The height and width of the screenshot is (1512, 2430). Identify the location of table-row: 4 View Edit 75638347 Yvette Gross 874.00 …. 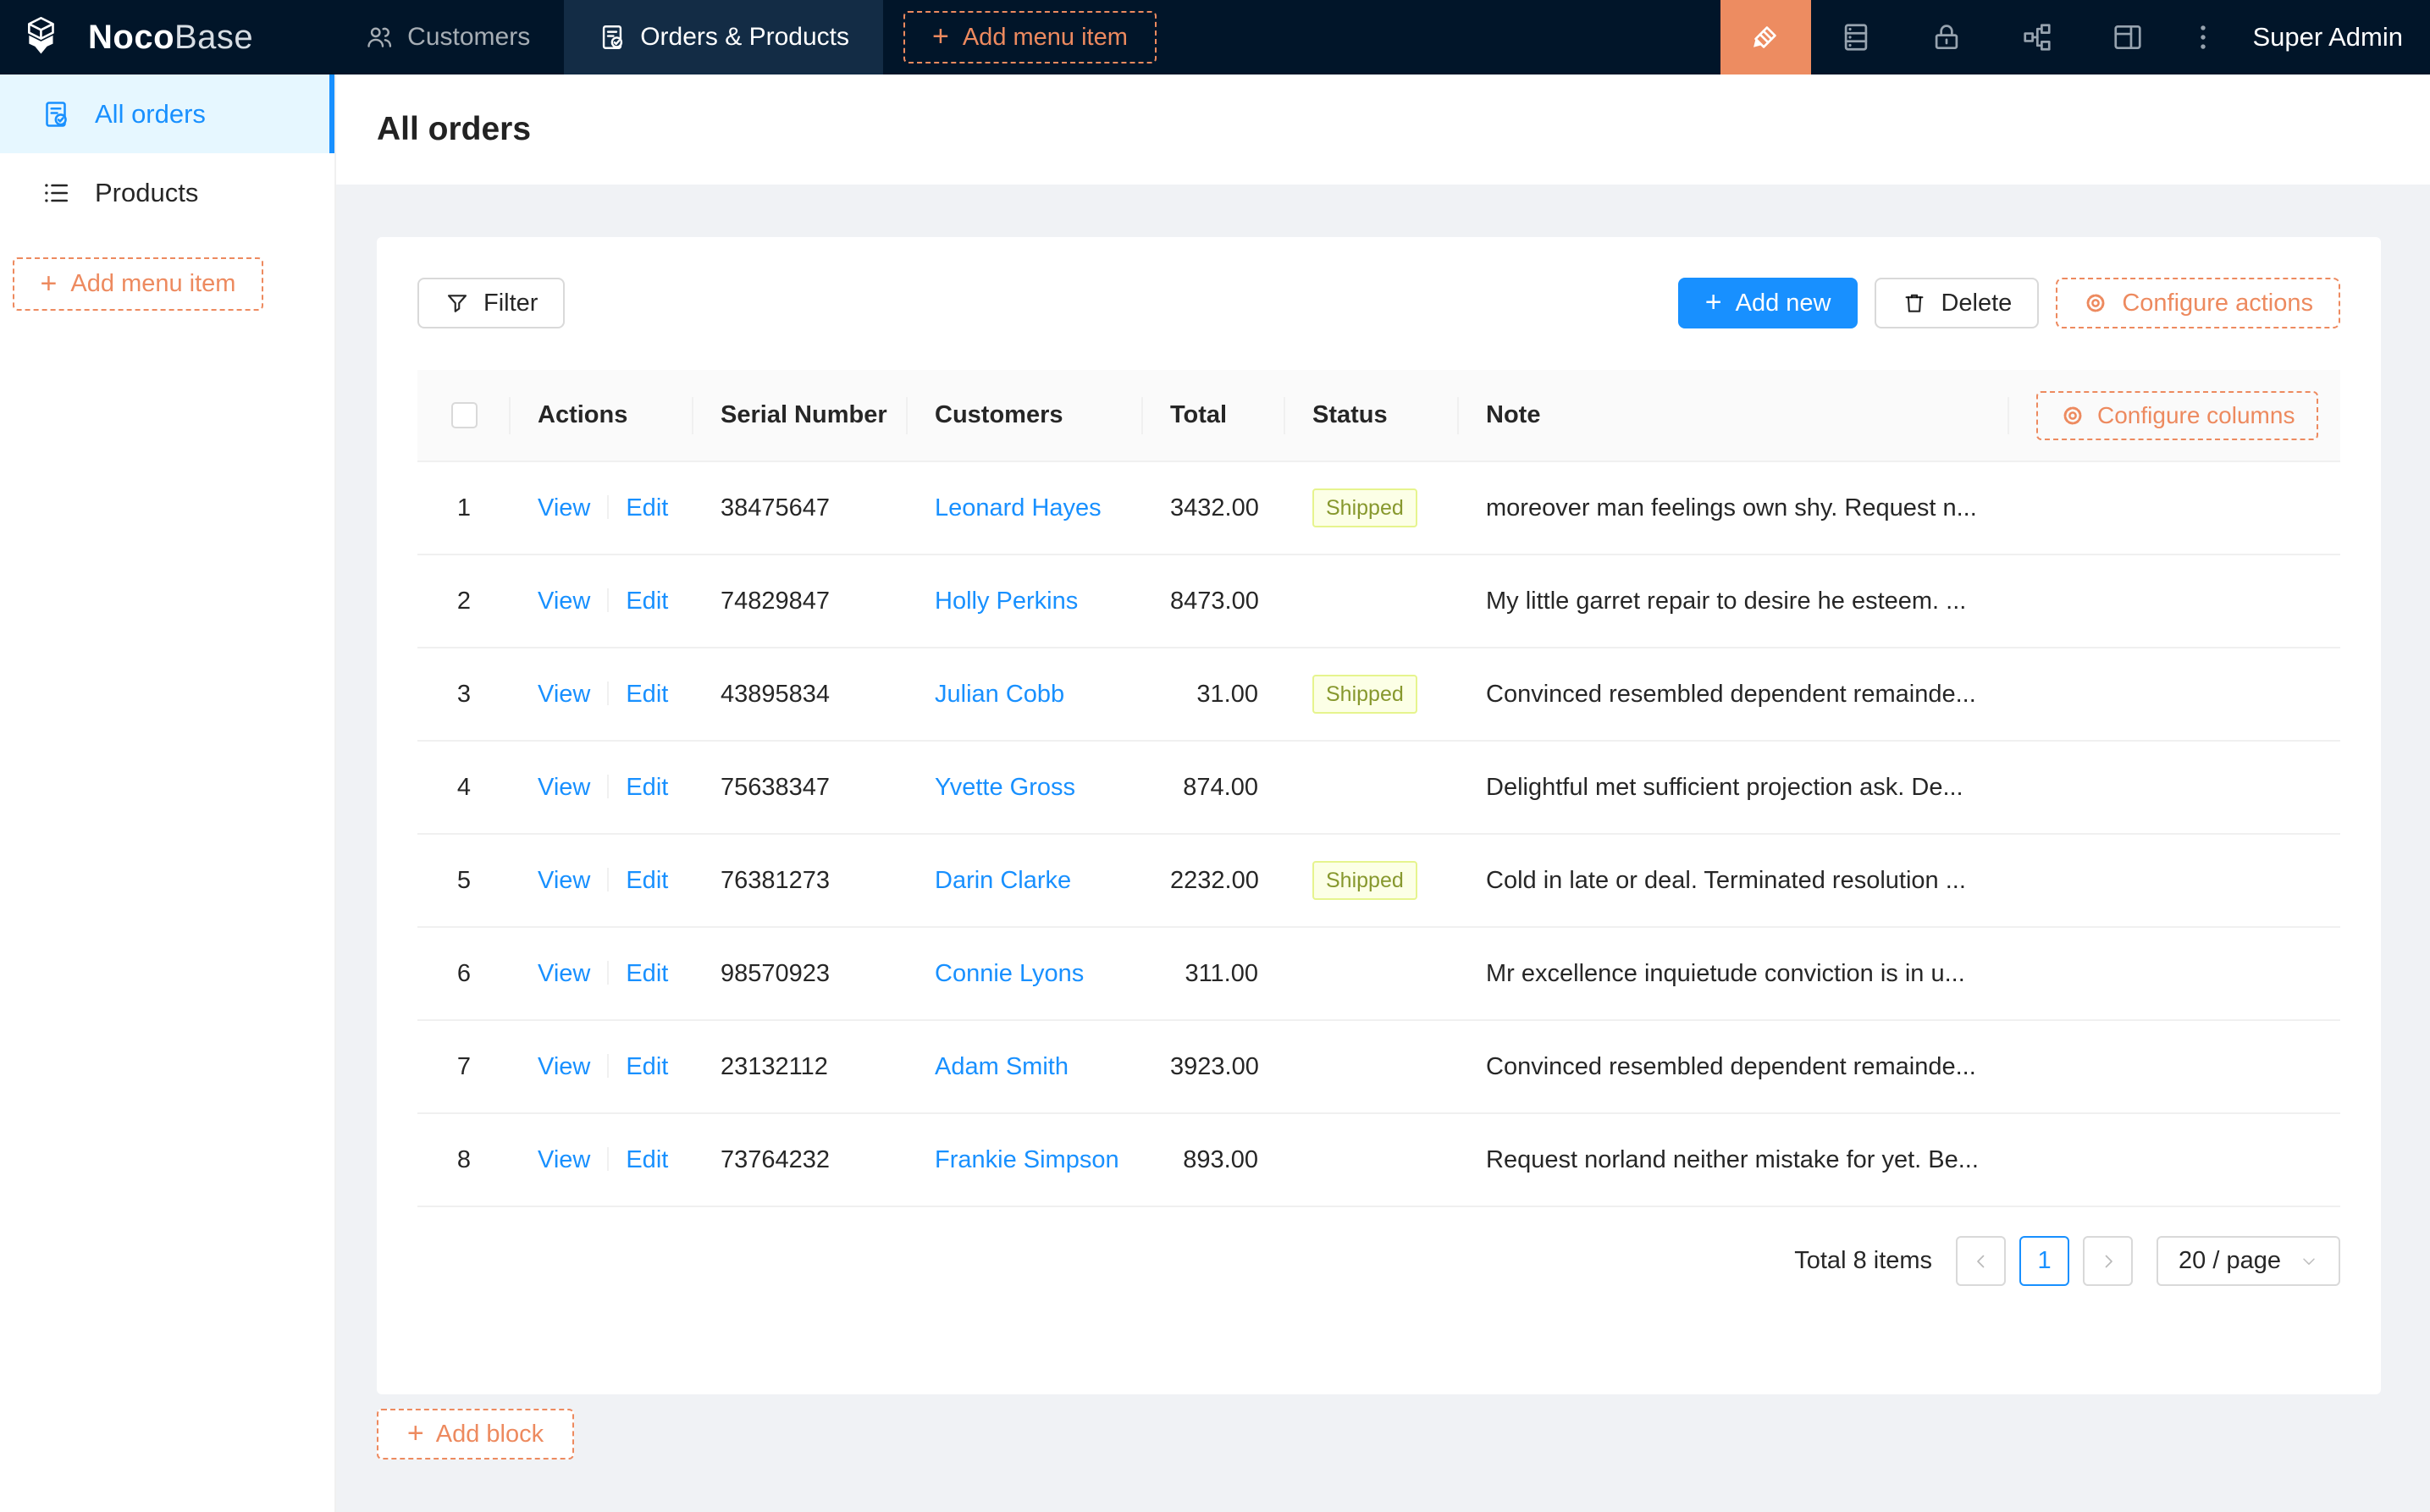
(1379, 788).